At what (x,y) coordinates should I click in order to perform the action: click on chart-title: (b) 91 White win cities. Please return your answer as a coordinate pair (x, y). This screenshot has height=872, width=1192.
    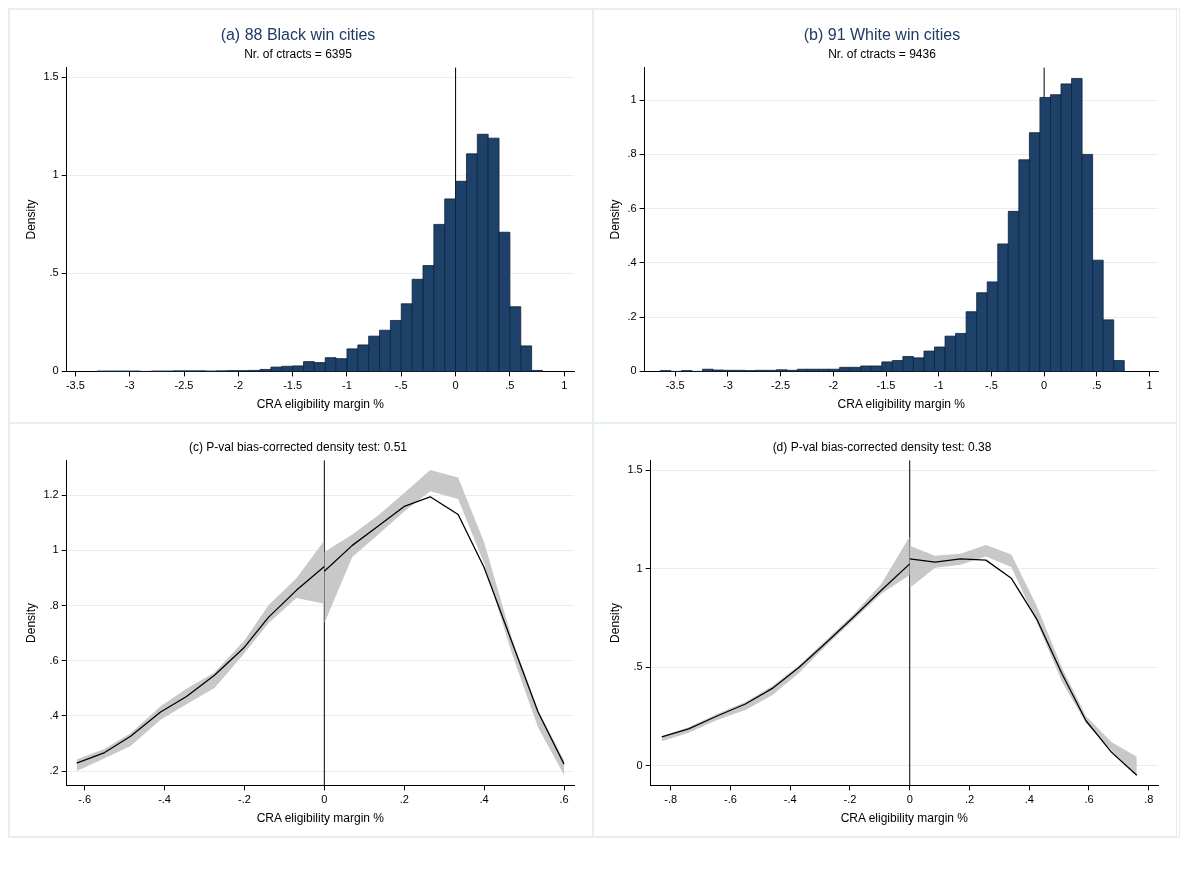
    Looking at the image, I should click on (882, 35).